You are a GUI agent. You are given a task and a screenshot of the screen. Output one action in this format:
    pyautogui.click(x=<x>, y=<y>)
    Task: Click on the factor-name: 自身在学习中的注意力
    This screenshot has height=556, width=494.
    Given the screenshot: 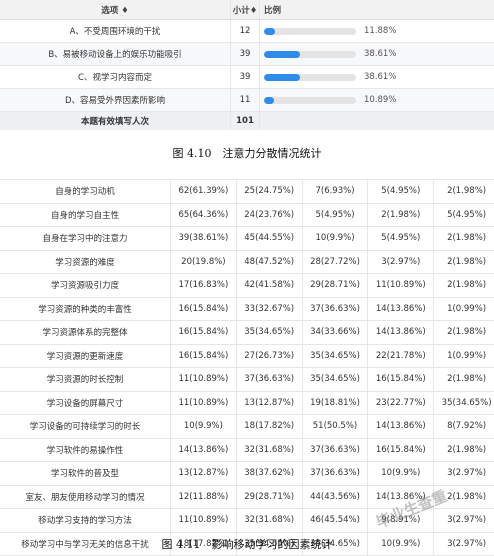 What is the action you would take?
    pyautogui.click(x=85, y=239)
    